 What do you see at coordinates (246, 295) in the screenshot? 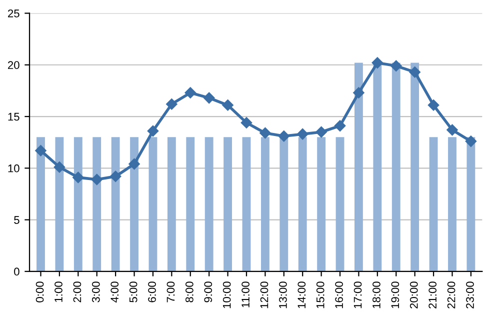
I see `x-tick-label: 11:00` at bounding box center [246, 295].